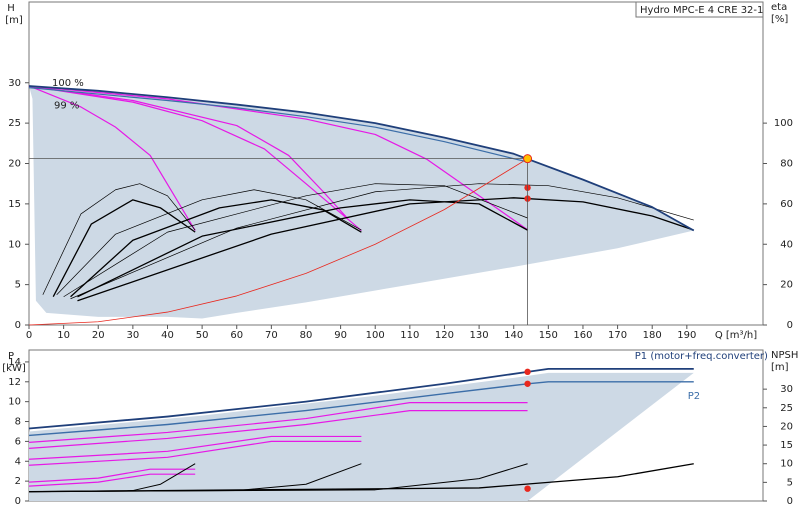  What do you see at coordinates (736, 335) in the screenshot?
I see `x-axis-label: Q [m³/h]` at bounding box center [736, 335].